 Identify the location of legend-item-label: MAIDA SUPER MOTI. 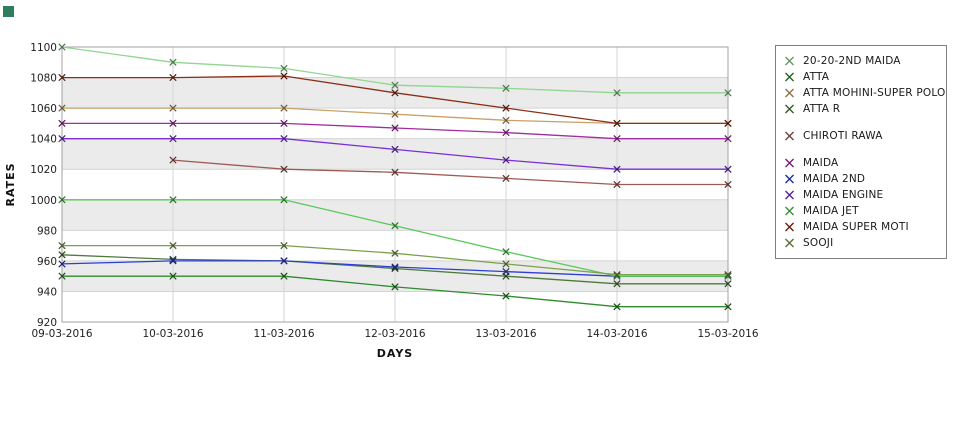
(856, 227).